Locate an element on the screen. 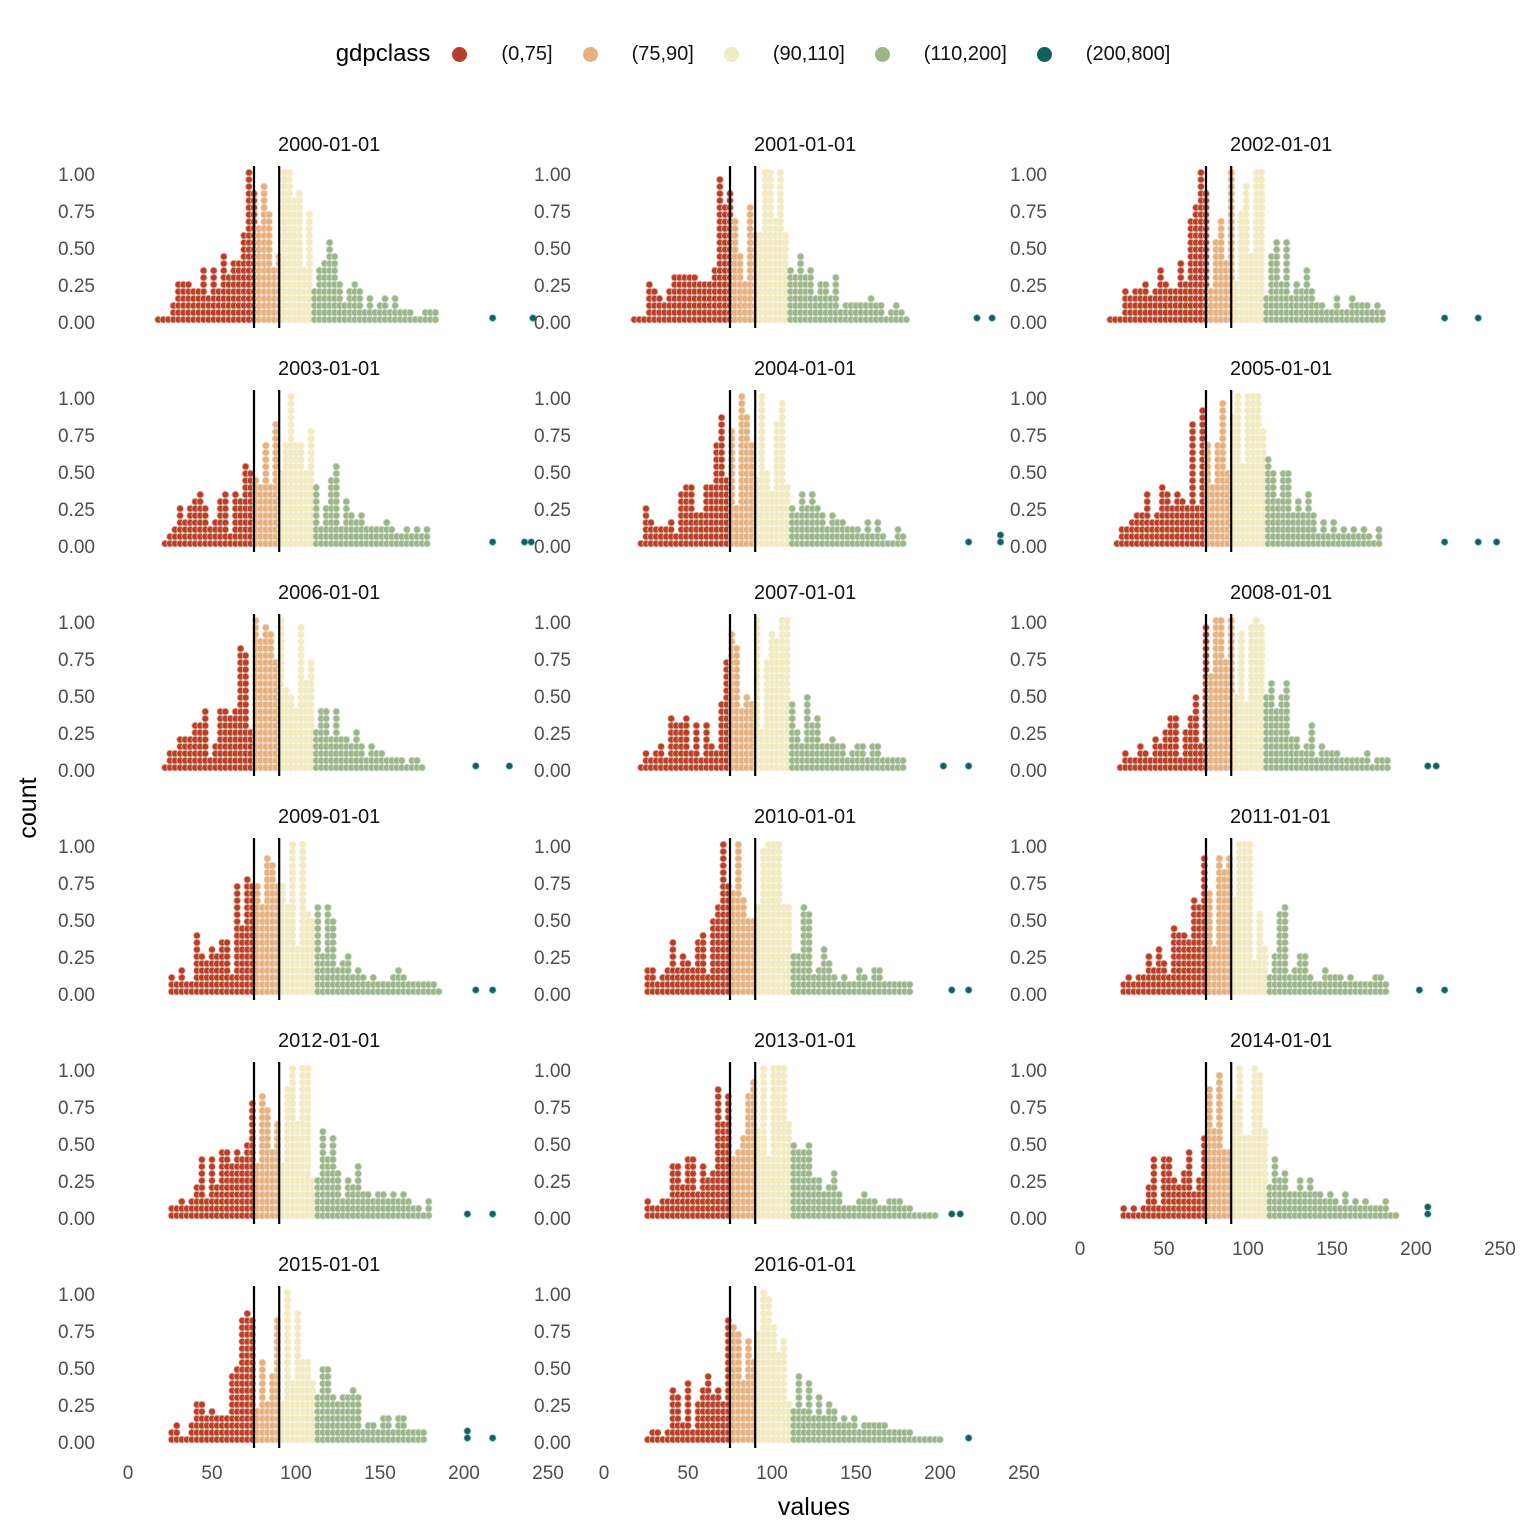 This screenshot has width=1536, height=1536. facet-title: 2007-01-01 is located at coordinates (805, 593).